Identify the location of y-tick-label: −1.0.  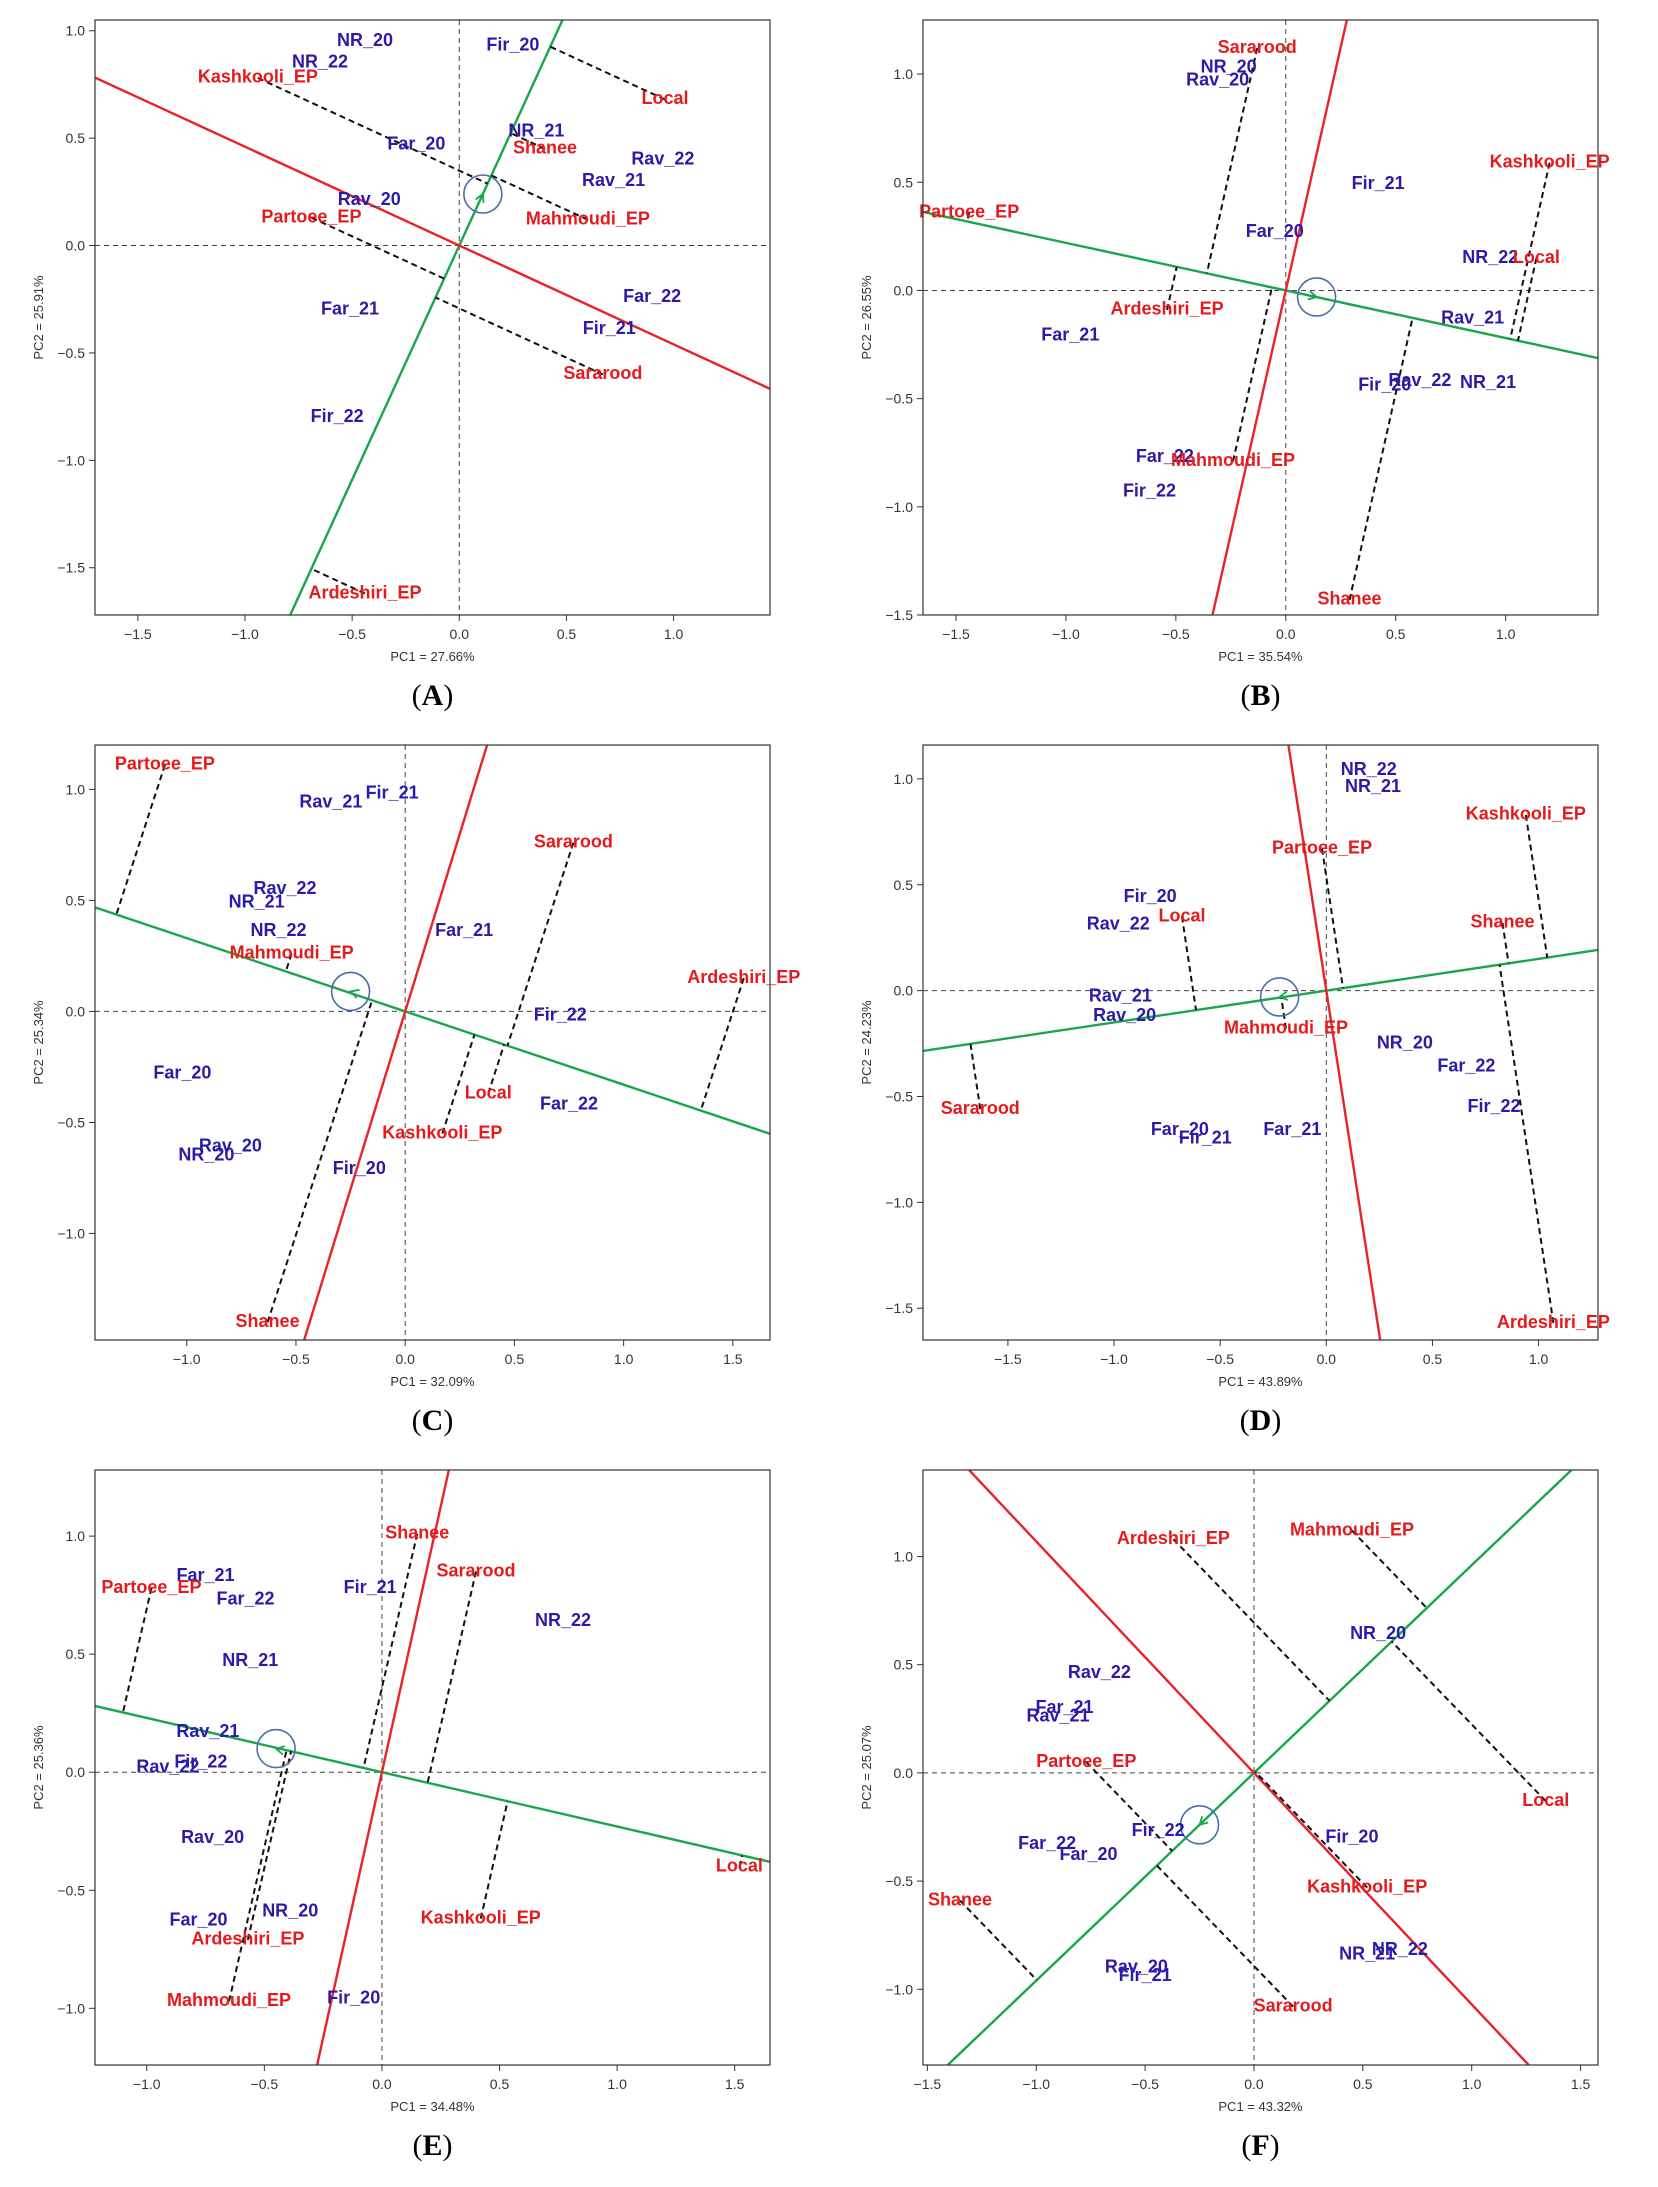
(71, 460).